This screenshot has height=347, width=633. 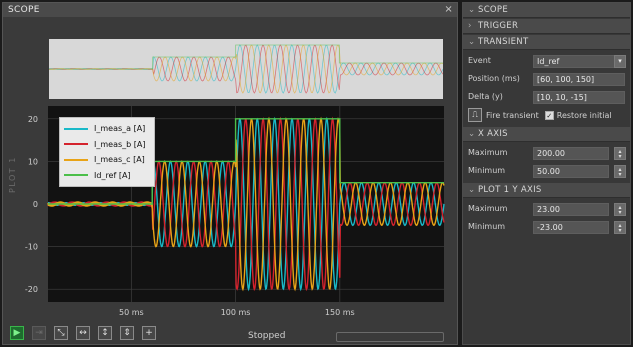 I want to click on legend-label: I_meas_b [A], so click(x=120, y=144).